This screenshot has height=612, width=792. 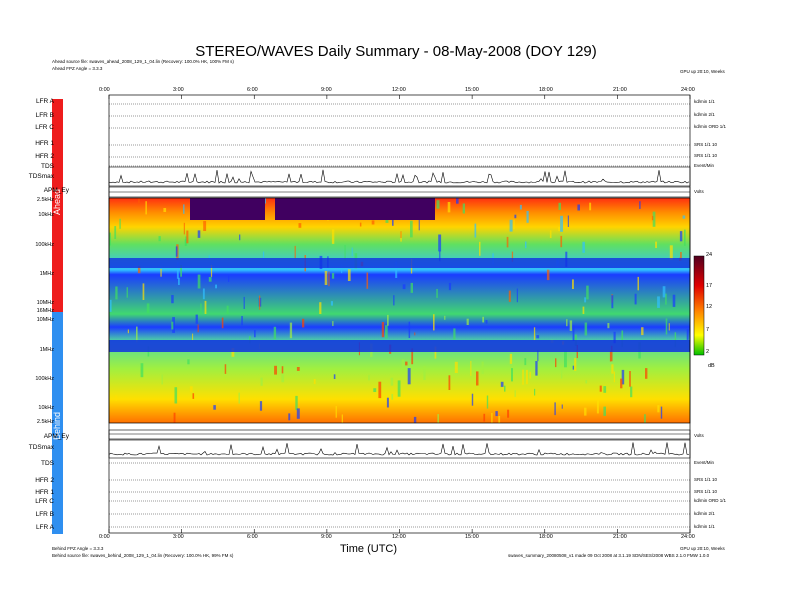 What do you see at coordinates (326, 90) in the screenshot?
I see `x-tick-top: 9:00` at bounding box center [326, 90].